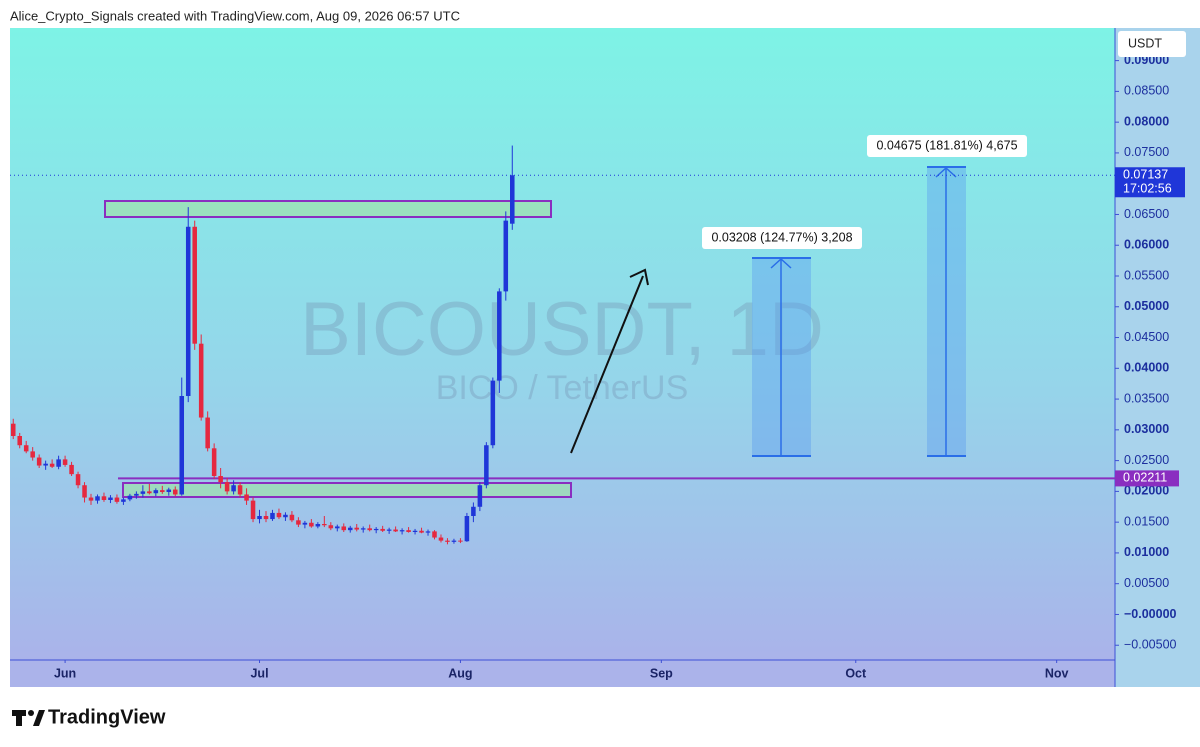 Image resolution: width=1200 pixels, height=747 pixels. Describe the element at coordinates (639, 277) in the screenshot. I see `arrow-head` at that location.